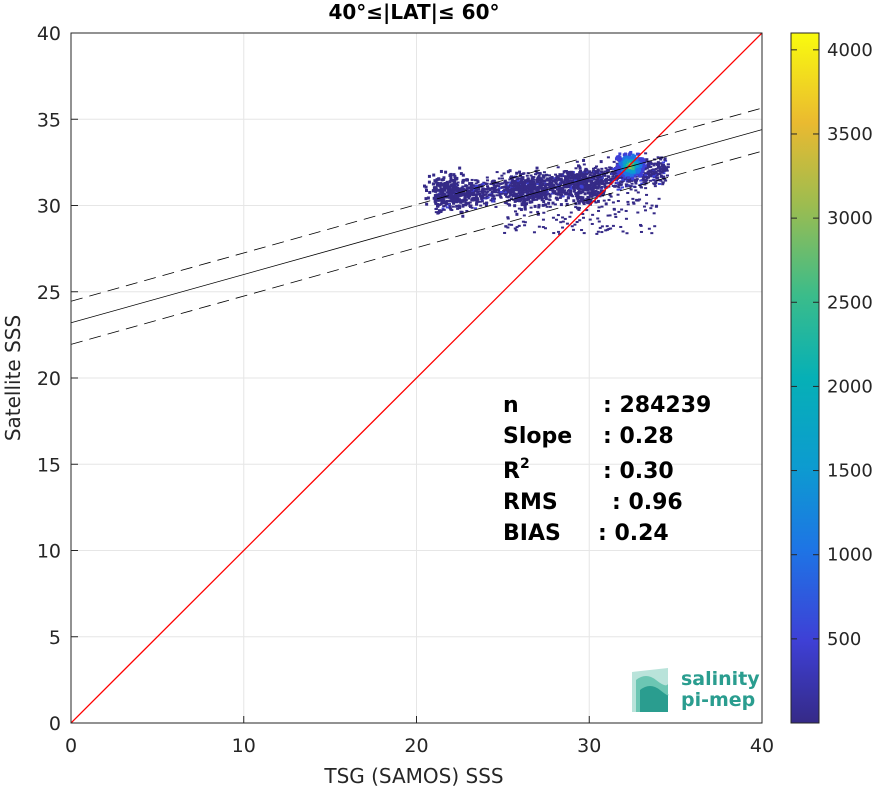  Describe the element at coordinates (633, 533) in the screenshot. I see `stat-value: : 0.24` at that location.